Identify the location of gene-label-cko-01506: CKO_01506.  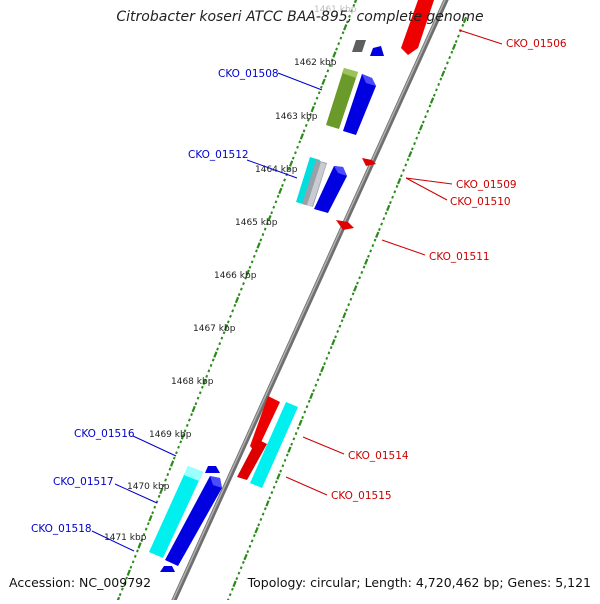
(536, 44).